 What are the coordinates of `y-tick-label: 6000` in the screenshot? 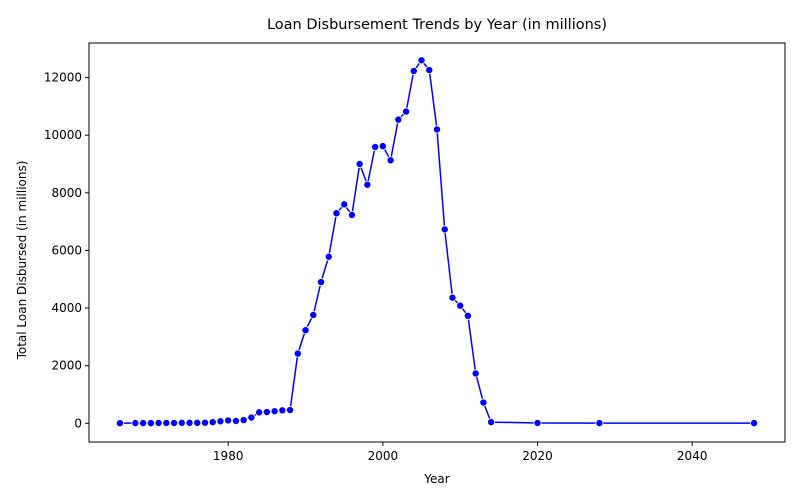 It's located at (66, 250).